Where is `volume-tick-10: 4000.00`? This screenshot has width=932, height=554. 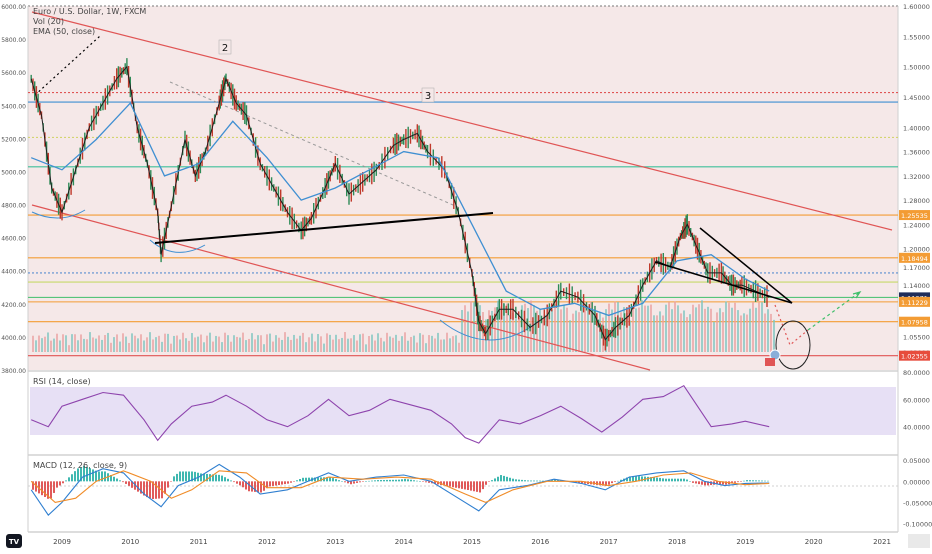 volume-tick-10: 4000.00 is located at coordinates (13, 338).